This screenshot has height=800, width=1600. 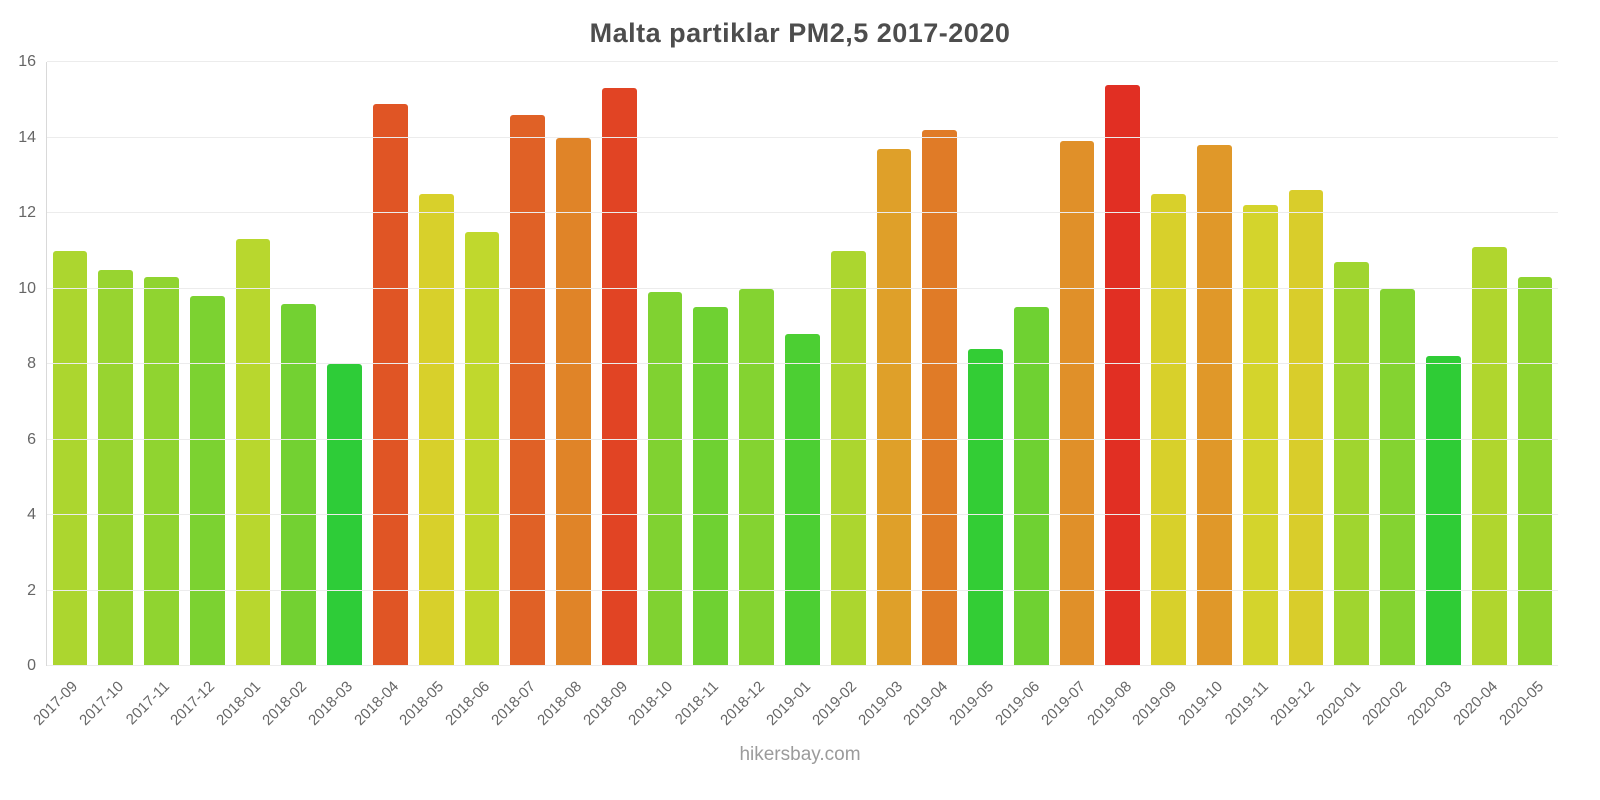 What do you see at coordinates (239, 703) in the screenshot?
I see `x-tick-label: 2018-01` at bounding box center [239, 703].